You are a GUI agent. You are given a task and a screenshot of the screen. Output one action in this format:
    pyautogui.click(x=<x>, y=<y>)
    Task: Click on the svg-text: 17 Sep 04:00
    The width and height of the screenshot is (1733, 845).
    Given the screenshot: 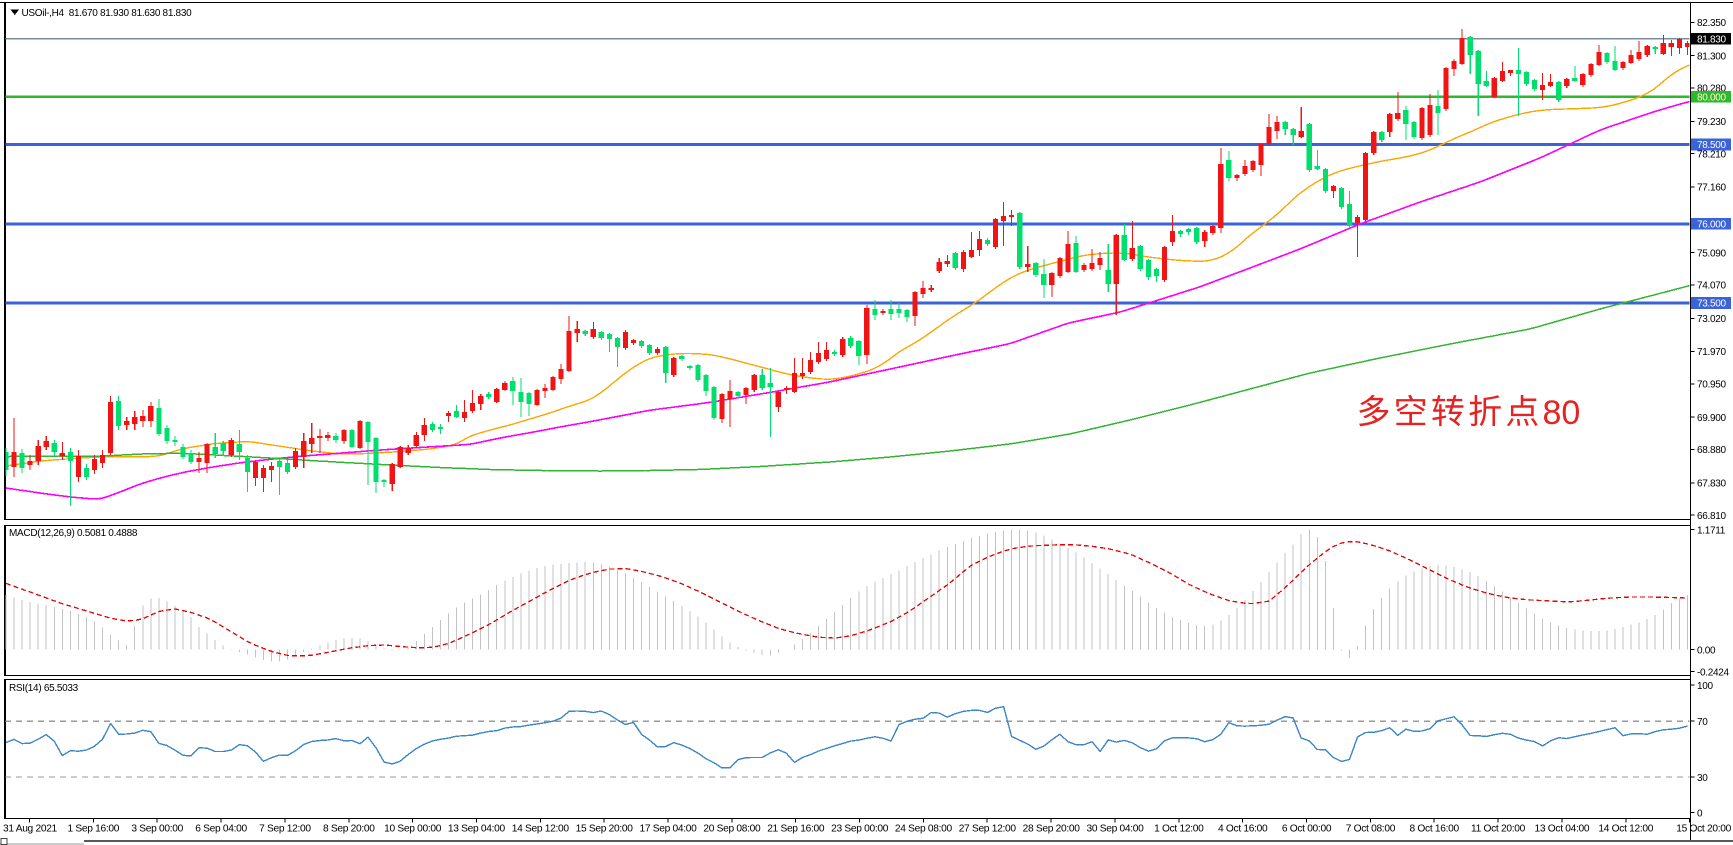 What is the action you would take?
    pyautogui.click(x=668, y=829)
    